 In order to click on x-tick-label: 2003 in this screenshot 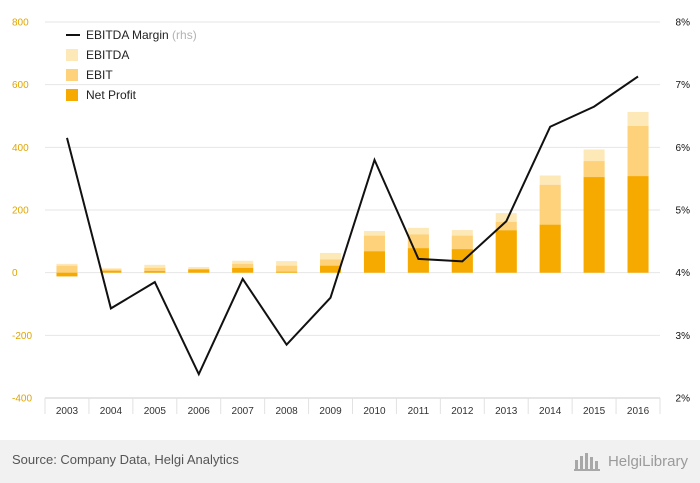, I will do `click(67, 411)`.